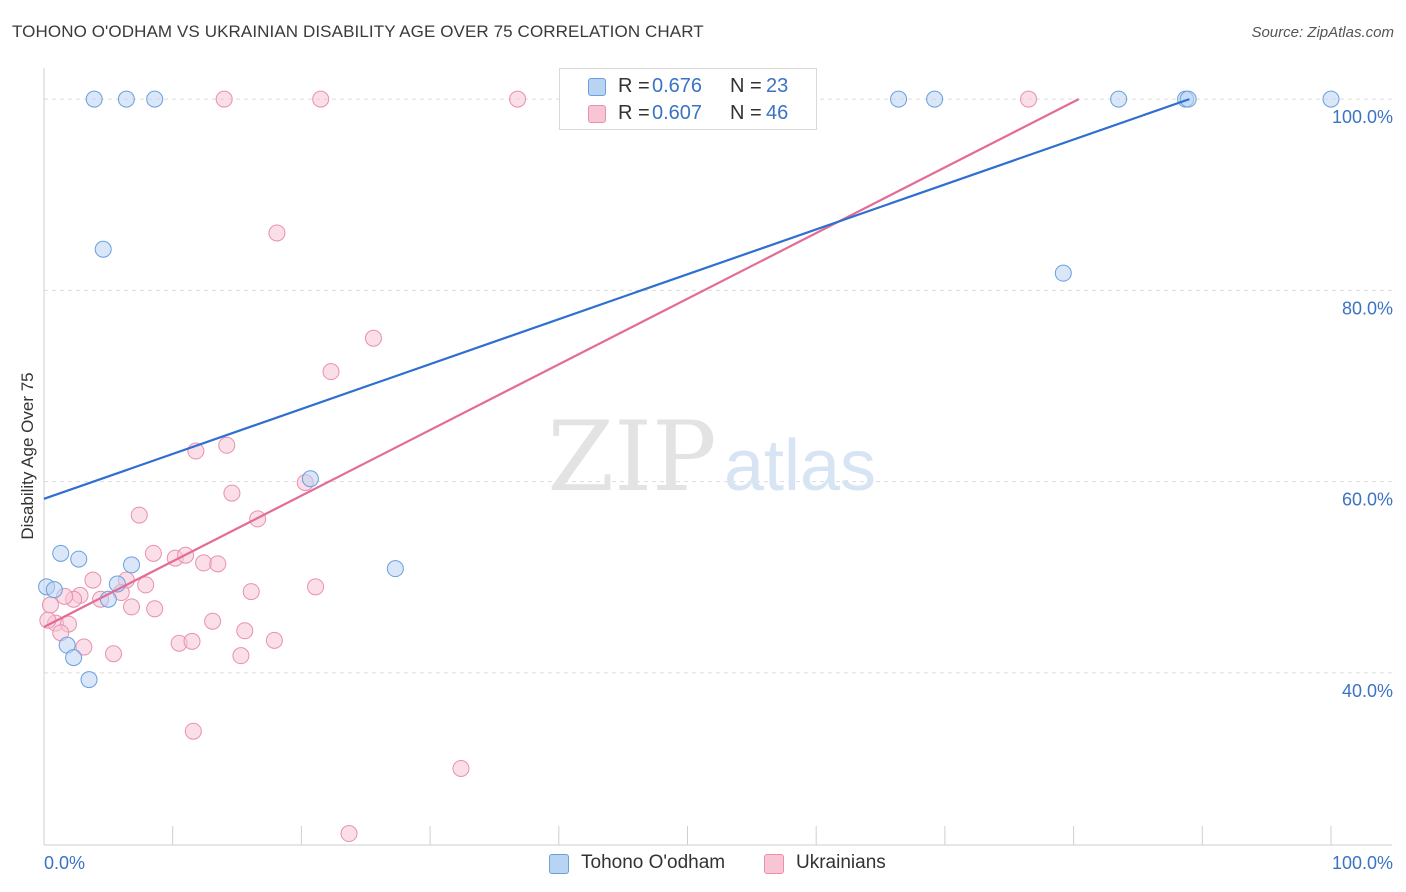 This screenshot has height=892, width=1406. I want to click on legend-row-ukrainians: R = 0.607 N = 46, so click(688, 116).